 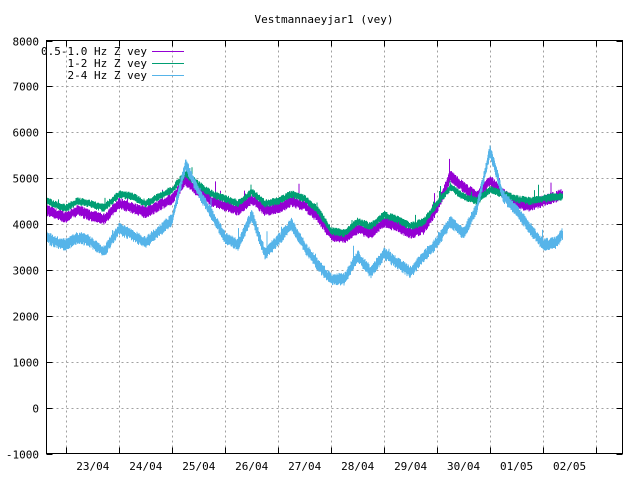 I want to click on y-tick-label: -1000, so click(x=22, y=455).